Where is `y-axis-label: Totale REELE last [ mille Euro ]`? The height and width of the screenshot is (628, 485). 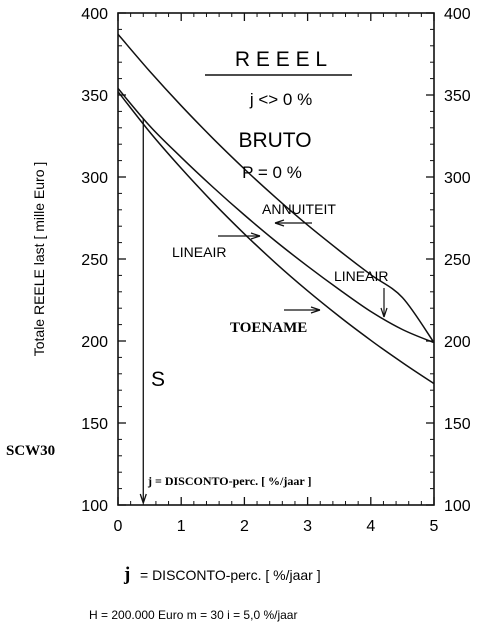 y-axis-label: Totale REELE last [ mille Euro ] is located at coordinates (39, 259).